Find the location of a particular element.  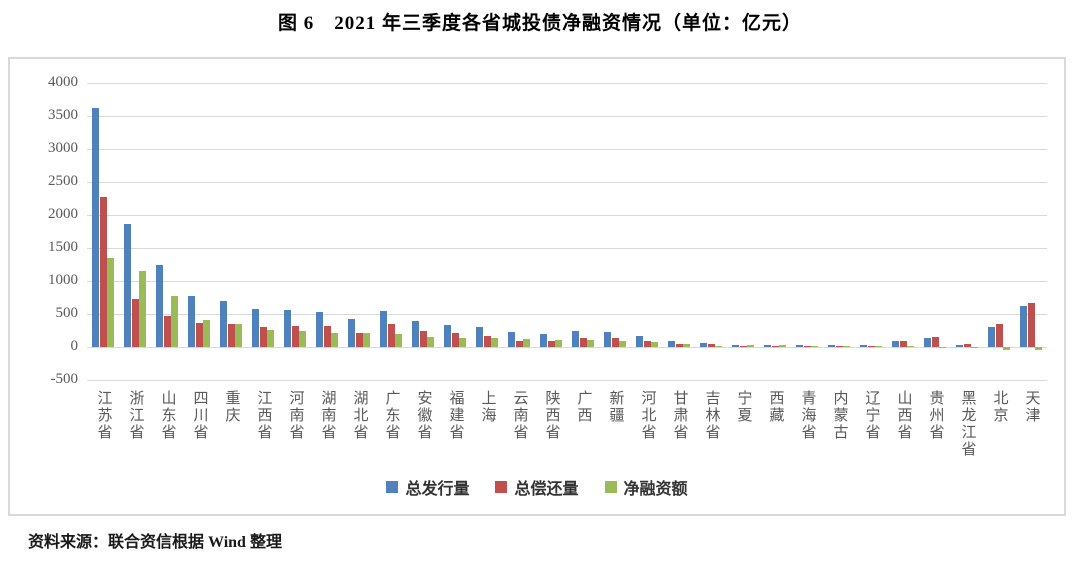

bar-总偿还量-黑龙江省 is located at coordinates (967, 345).